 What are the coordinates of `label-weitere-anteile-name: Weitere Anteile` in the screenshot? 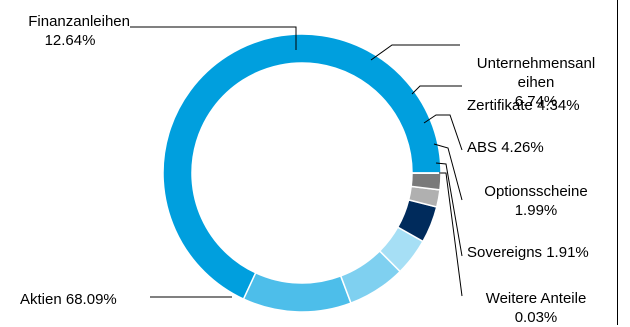 It's located at (536, 298).